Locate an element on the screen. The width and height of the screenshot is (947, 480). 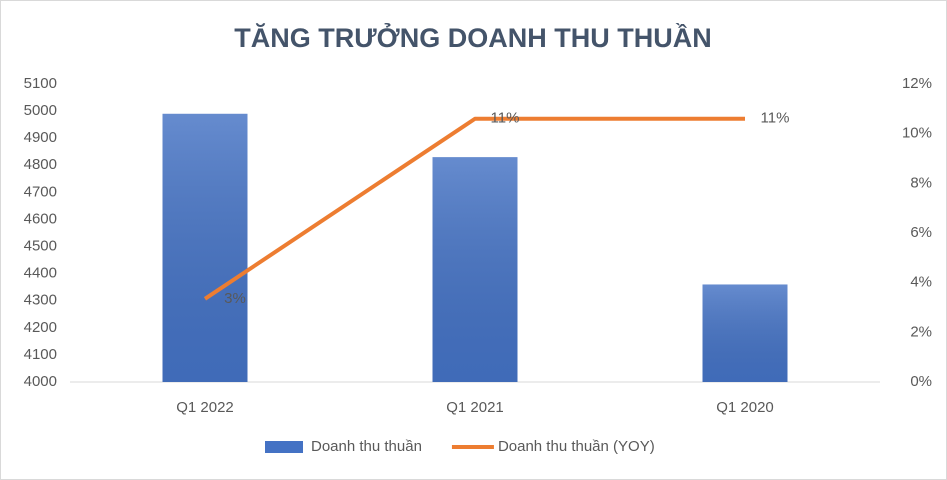
y2-tick-label: 6% is located at coordinates (921, 232).